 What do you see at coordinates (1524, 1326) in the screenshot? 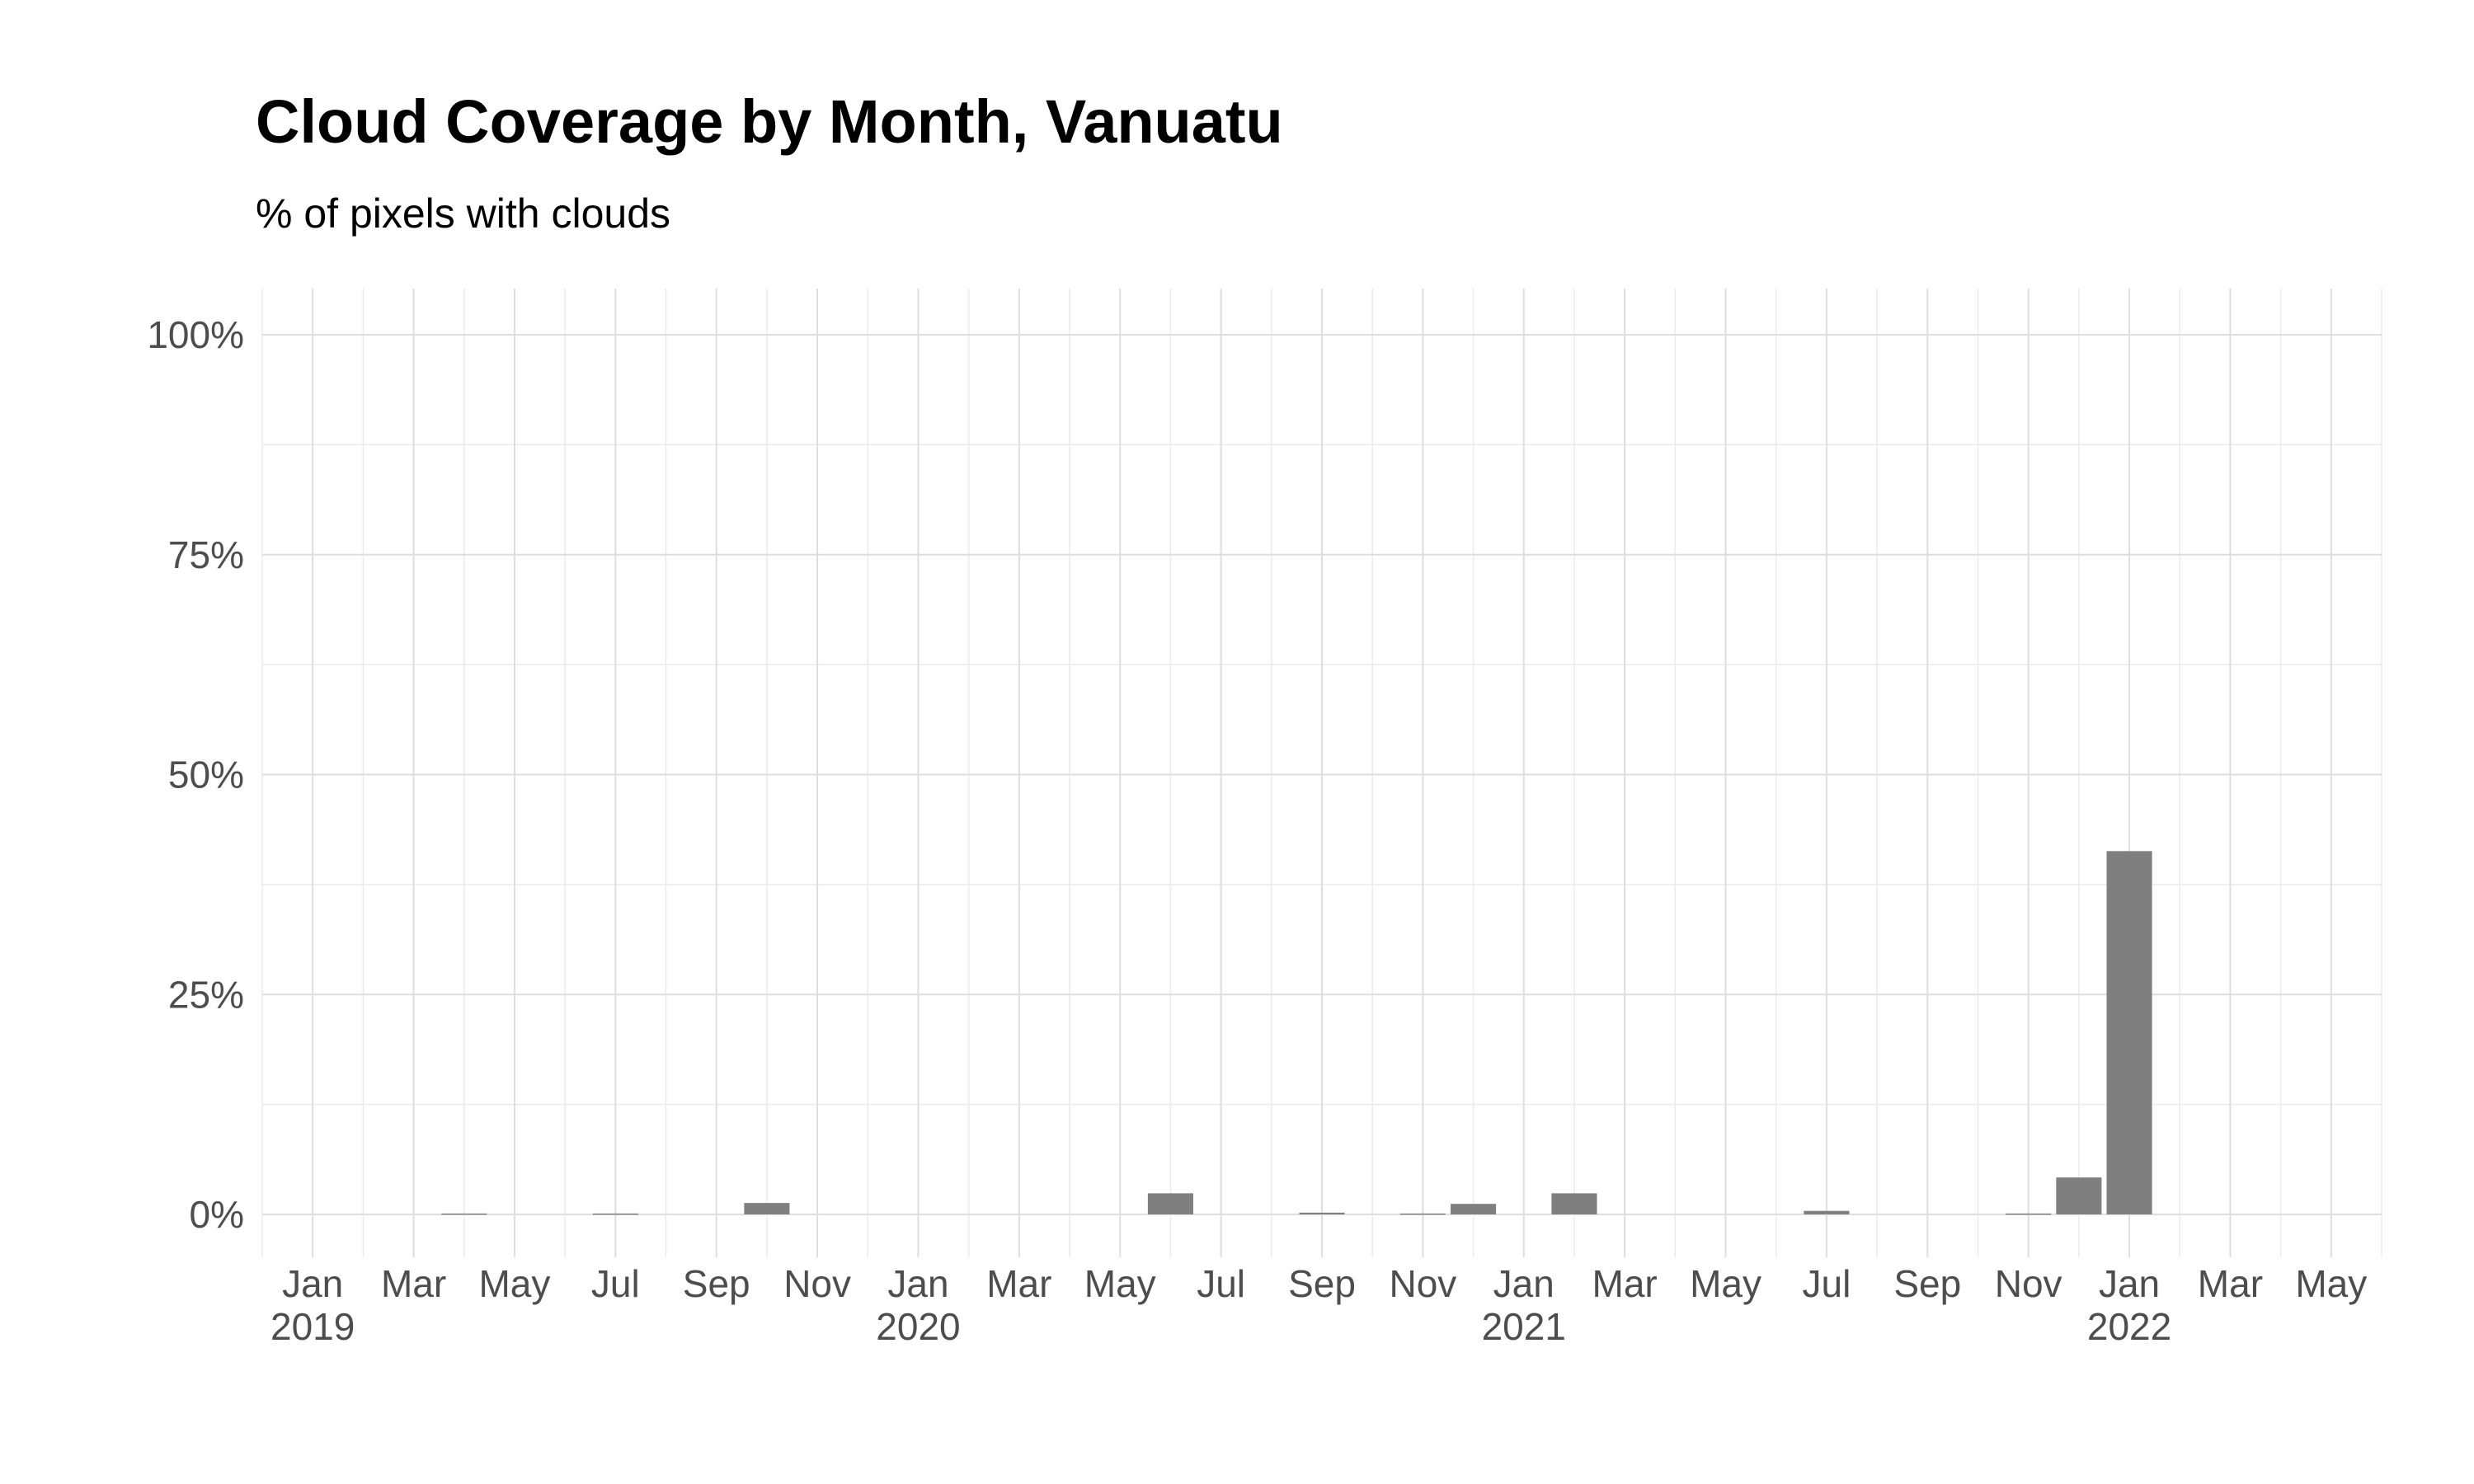
I see `x-tick-year-label: 2021` at bounding box center [1524, 1326].